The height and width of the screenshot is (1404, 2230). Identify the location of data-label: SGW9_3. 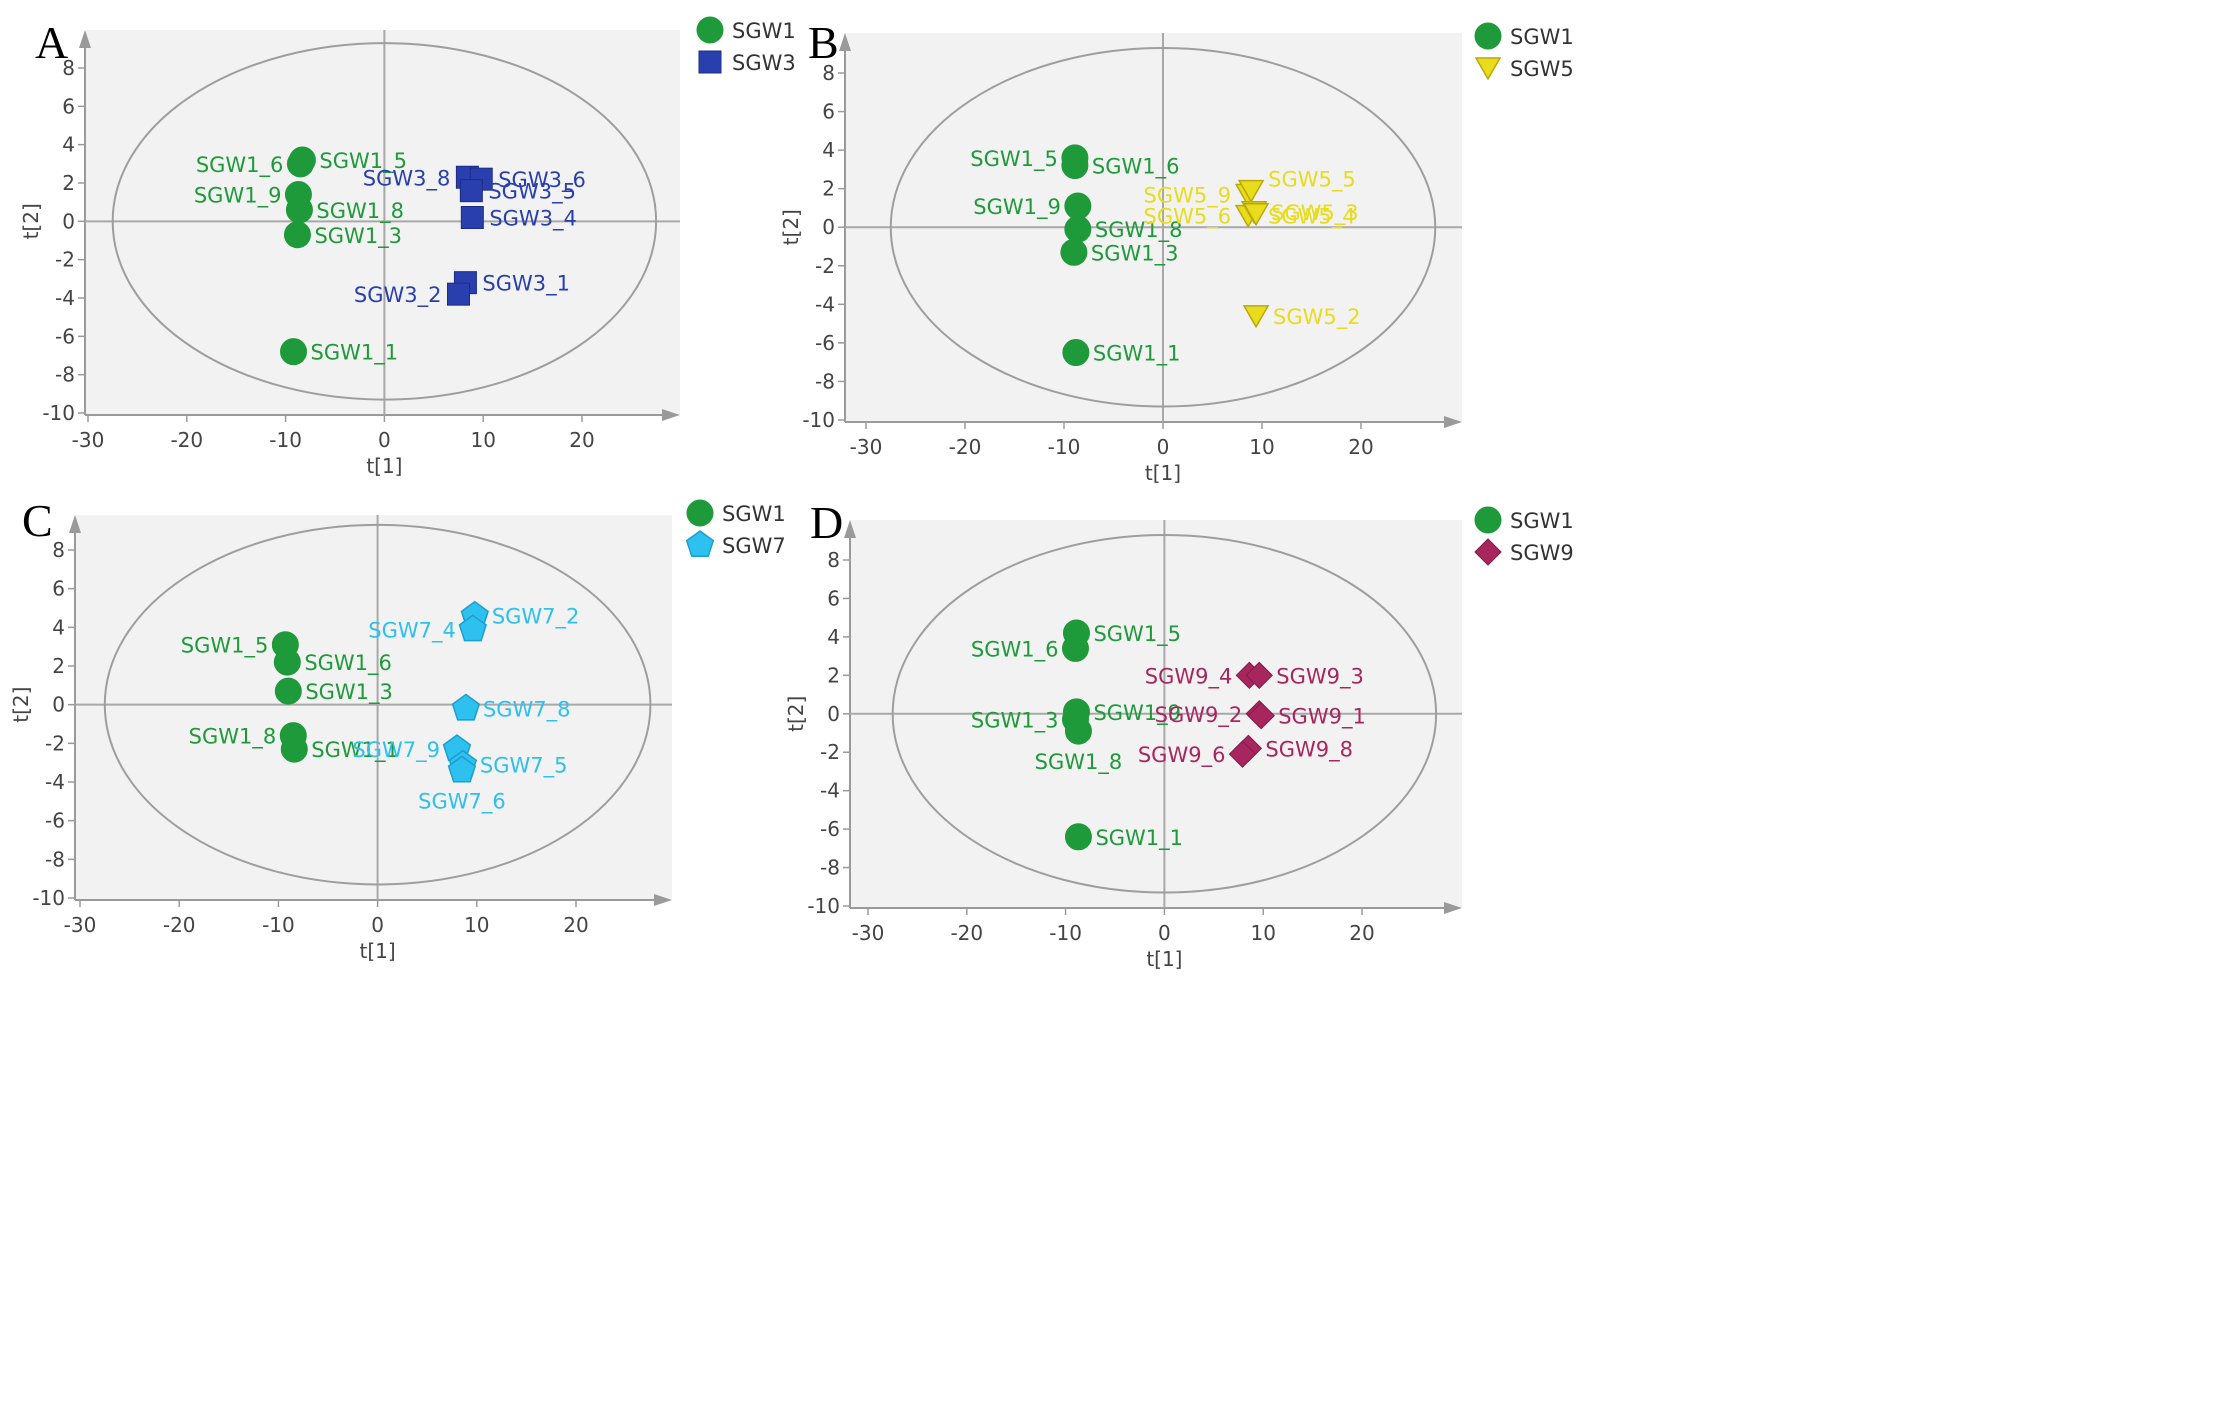
(1320, 676).